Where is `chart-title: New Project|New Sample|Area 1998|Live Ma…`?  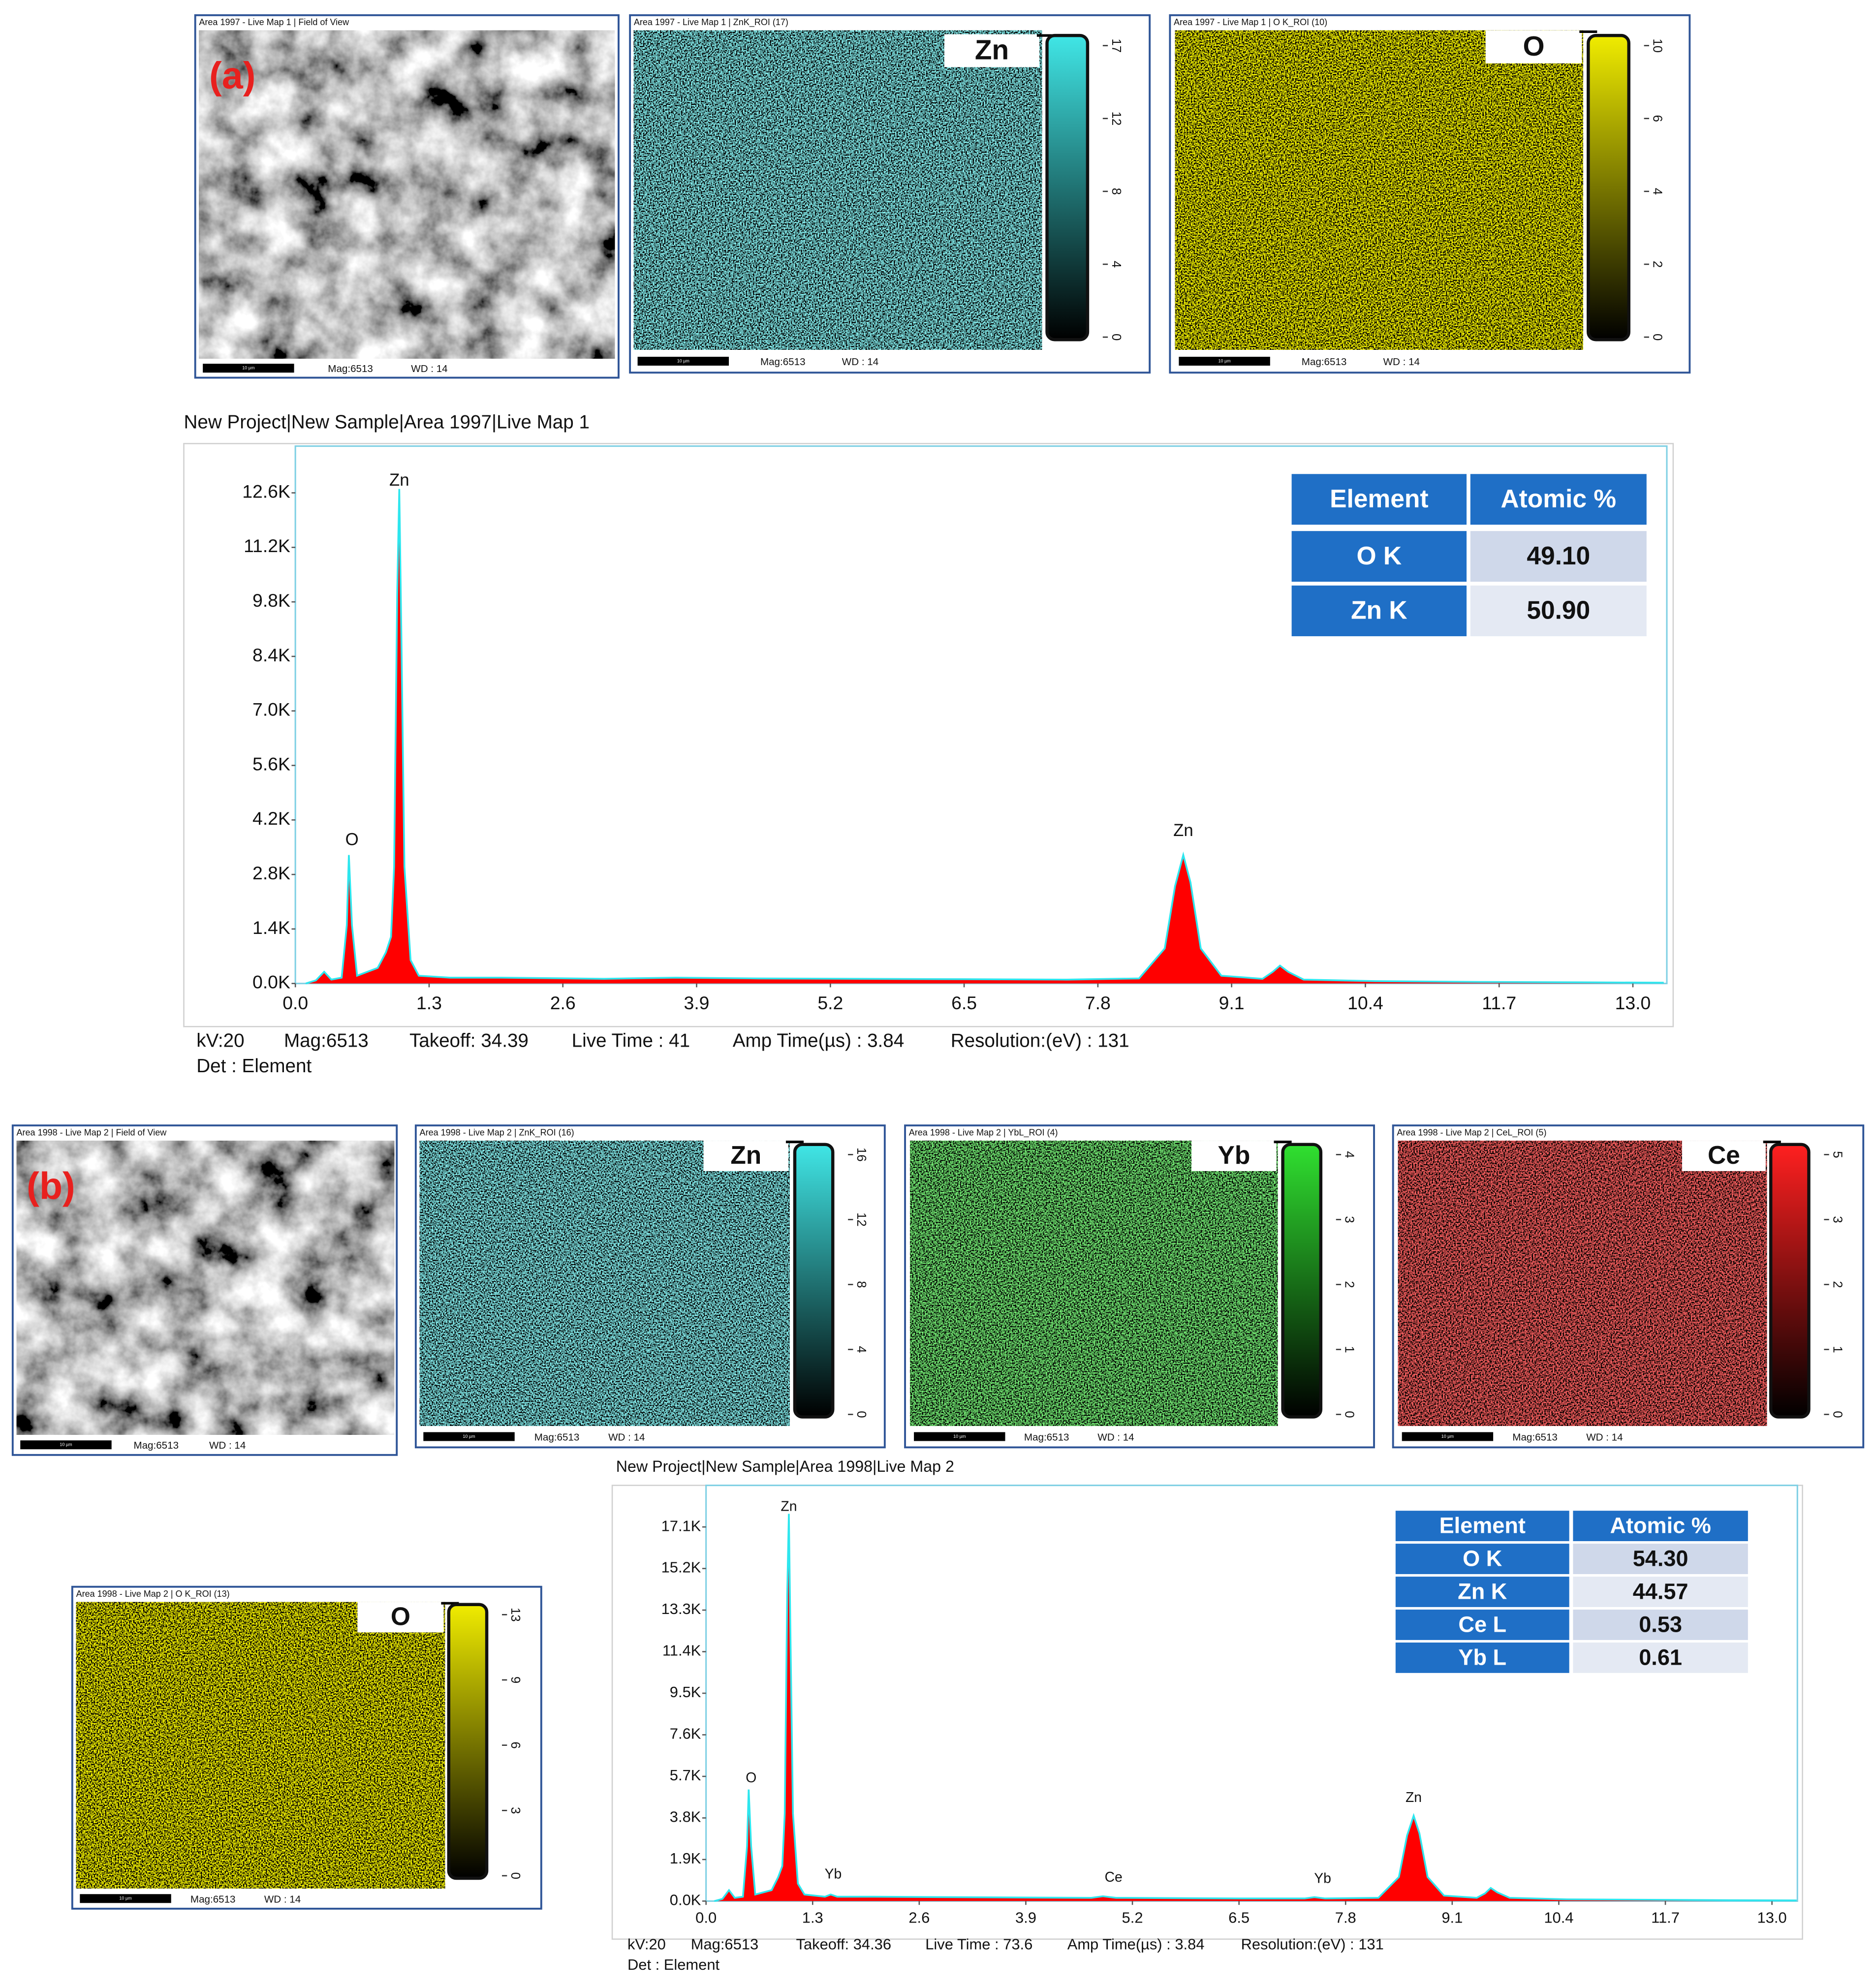 chart-title: New Project|New Sample|Area 1998|Live Ma… is located at coordinates (785, 1466).